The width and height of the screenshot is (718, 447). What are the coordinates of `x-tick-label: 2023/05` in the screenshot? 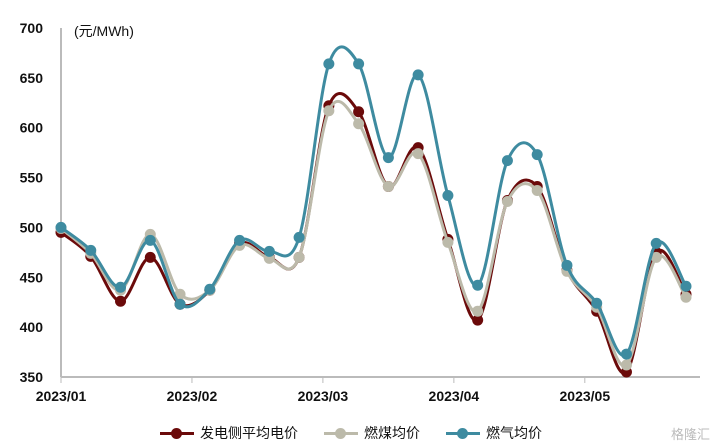 It's located at (585, 396).